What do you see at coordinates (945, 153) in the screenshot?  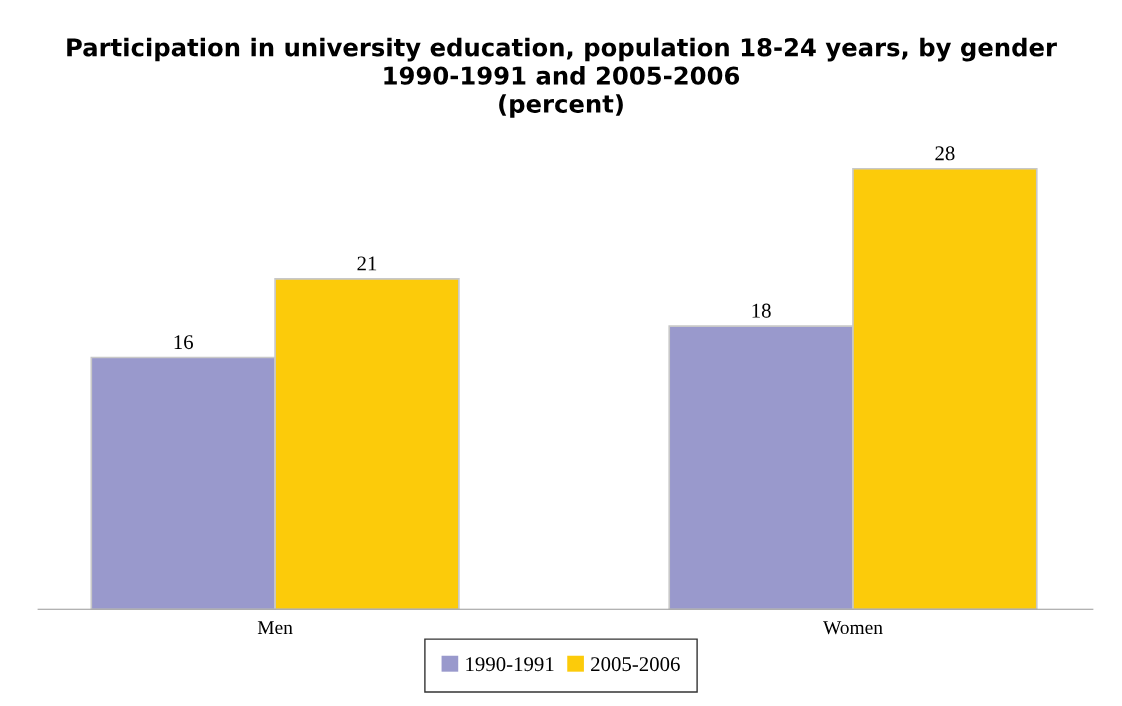 I see `data-label: 28` at bounding box center [945, 153].